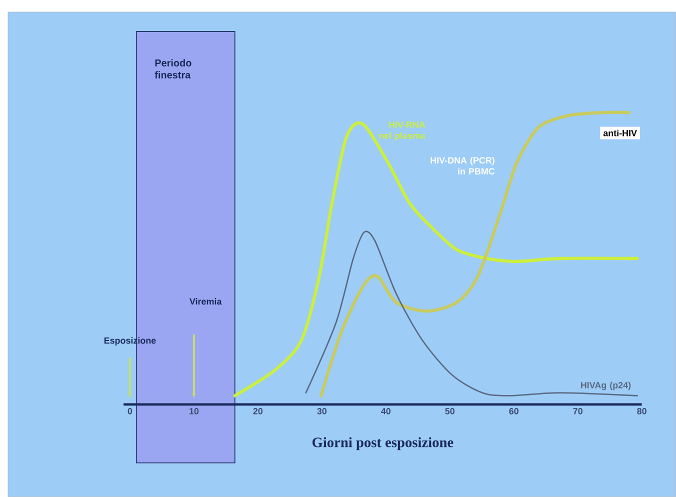 The height and width of the screenshot is (497, 676). Describe the element at coordinates (206, 301) in the screenshot. I see `annotation: Viremia` at that location.